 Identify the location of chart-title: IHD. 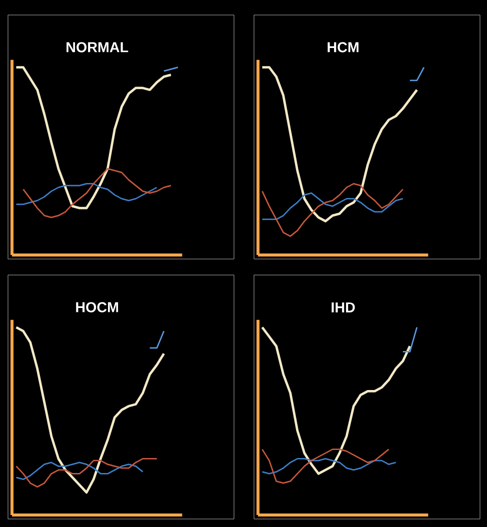
(343, 307).